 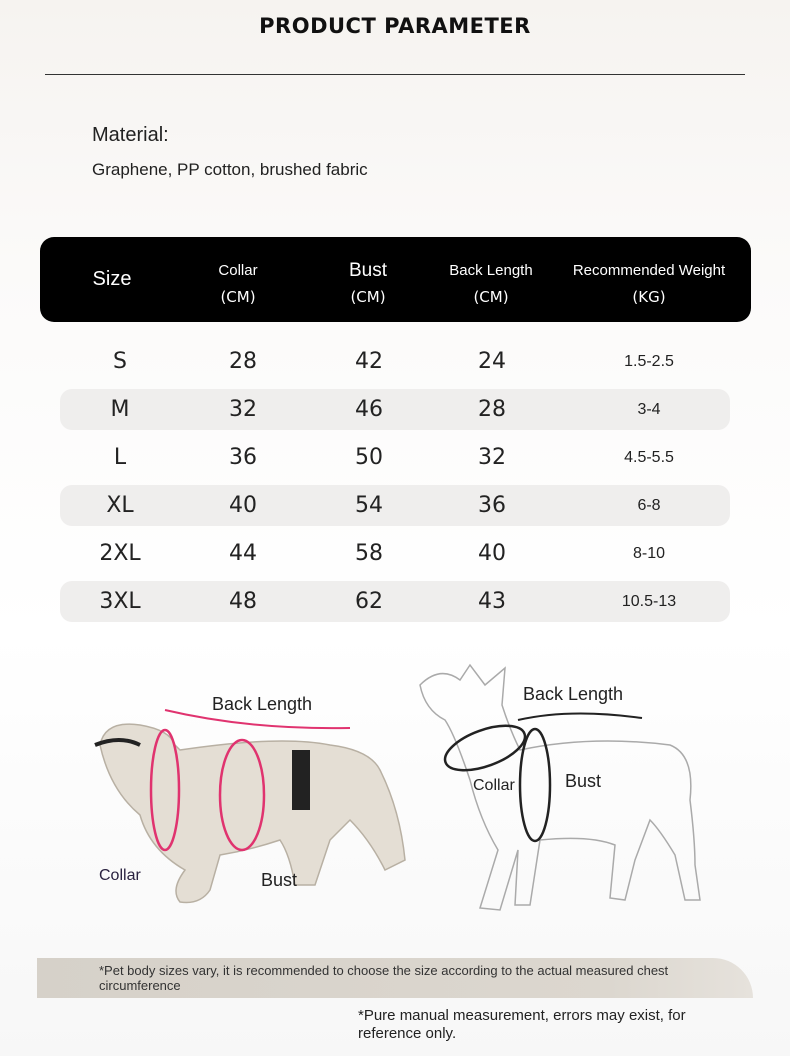 I want to click on right-collar-label: Collar, so click(x=494, y=785).